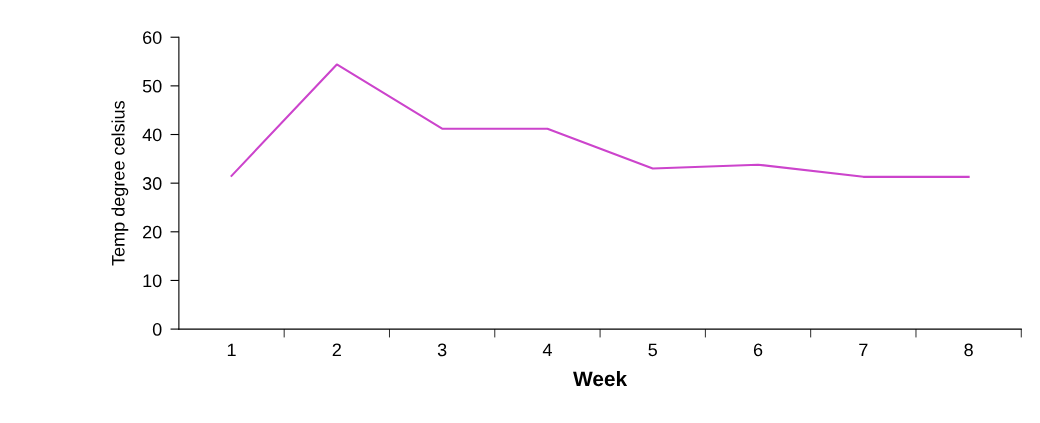  I want to click on x-tick-label: 7, so click(863, 350).